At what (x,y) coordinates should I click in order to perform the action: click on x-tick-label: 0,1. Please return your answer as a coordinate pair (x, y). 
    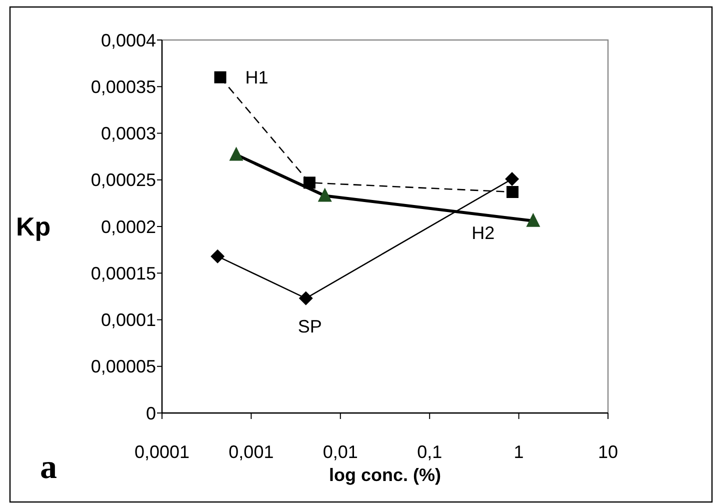
    Looking at the image, I should click on (429, 452).